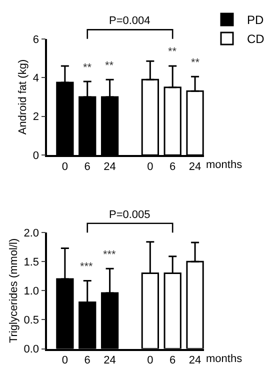 This screenshot has height=380, width=270. Describe the element at coordinates (32, 262) in the screenshot. I see `y-tick-label: 1.5` at that location.